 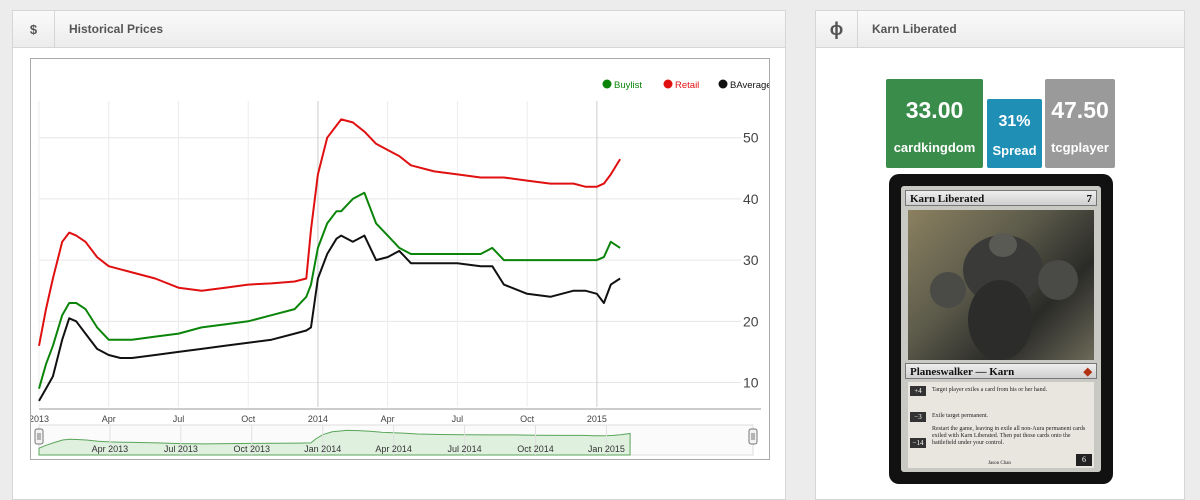 I want to click on tcgplayer-price-tile: 47.50 tcgplayer, so click(x=1080, y=123).